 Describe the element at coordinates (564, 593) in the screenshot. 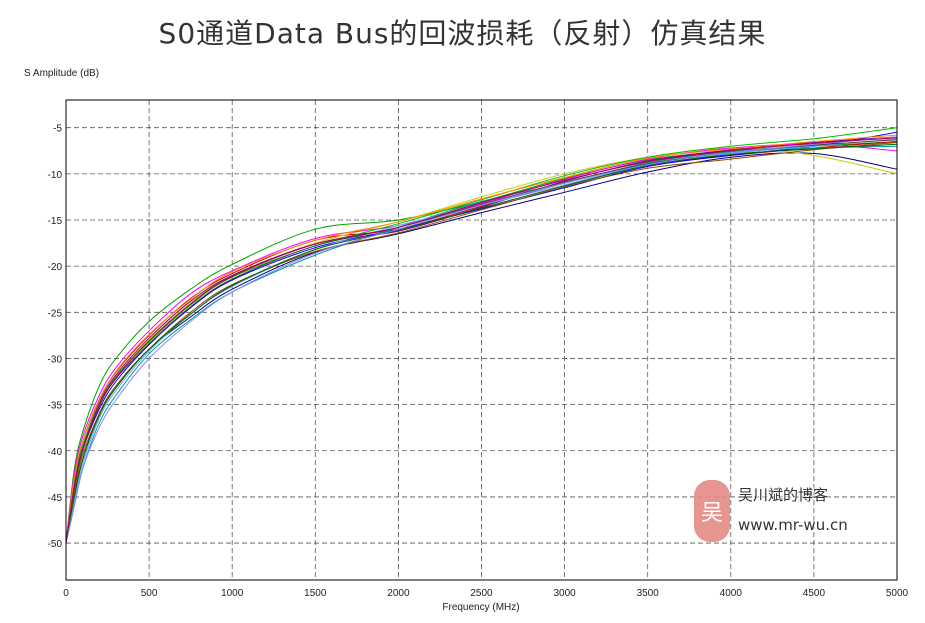

I see `x-tick-label: 3000` at that location.